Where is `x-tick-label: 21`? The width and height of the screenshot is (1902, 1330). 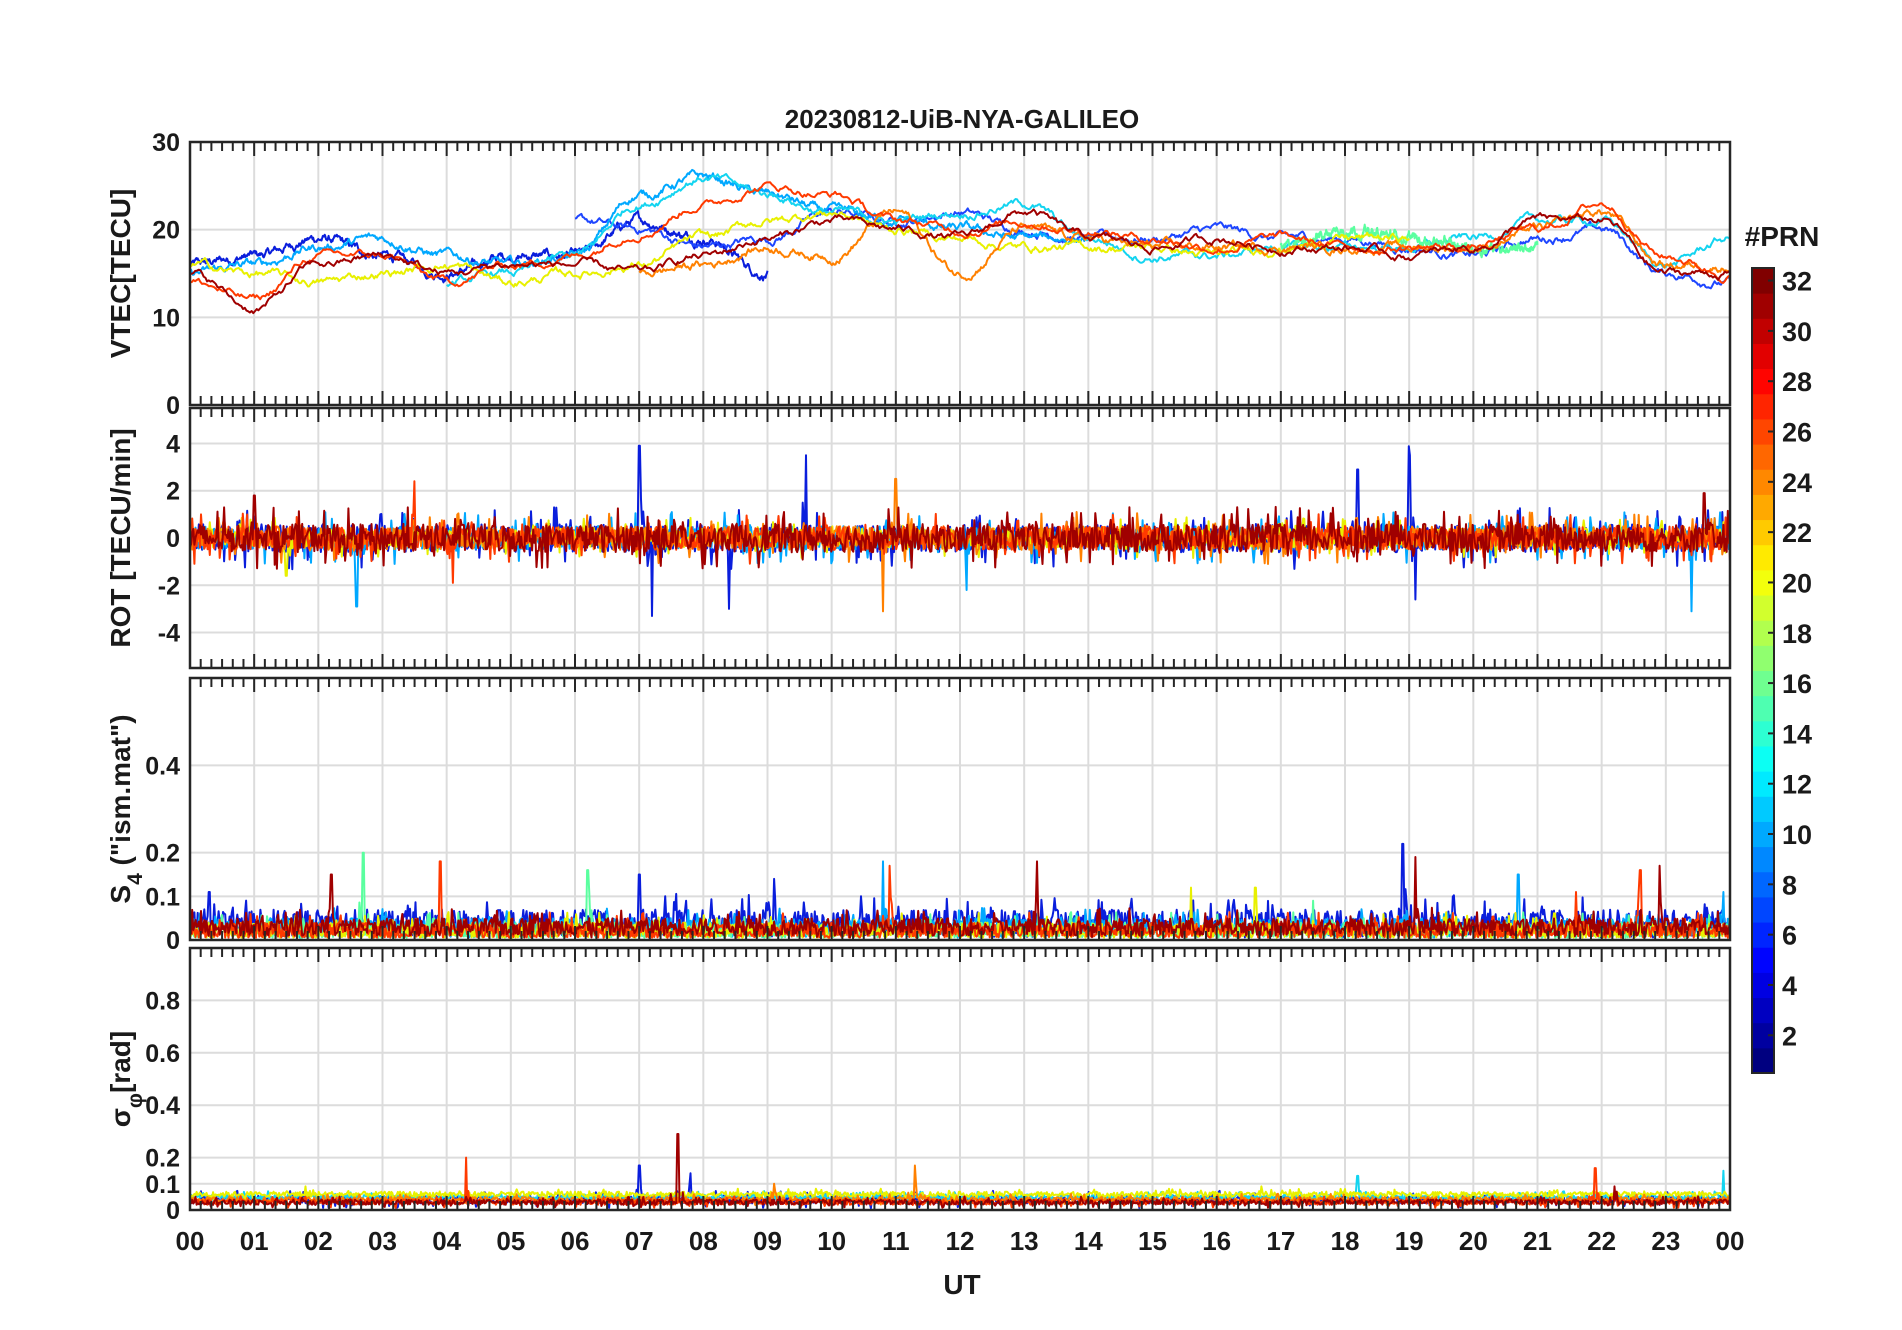
x-tick-label: 21 is located at coordinates (1537, 1241).